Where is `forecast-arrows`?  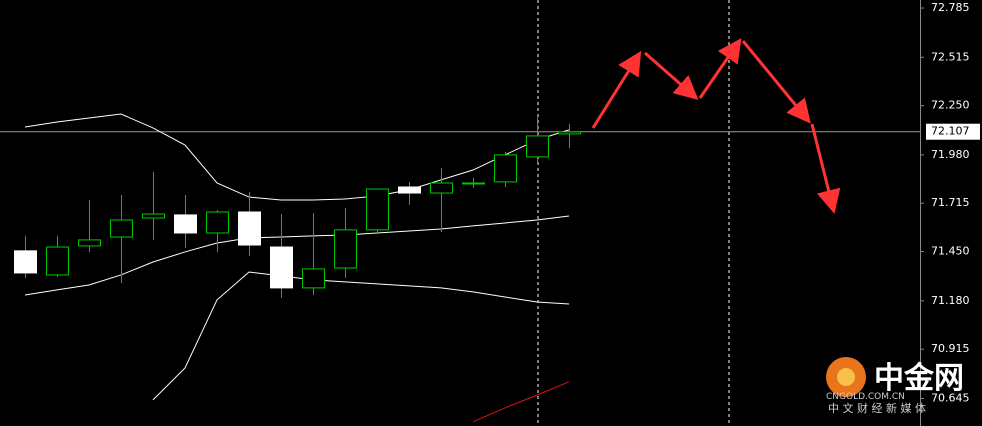 forecast-arrows is located at coordinates (716, 126).